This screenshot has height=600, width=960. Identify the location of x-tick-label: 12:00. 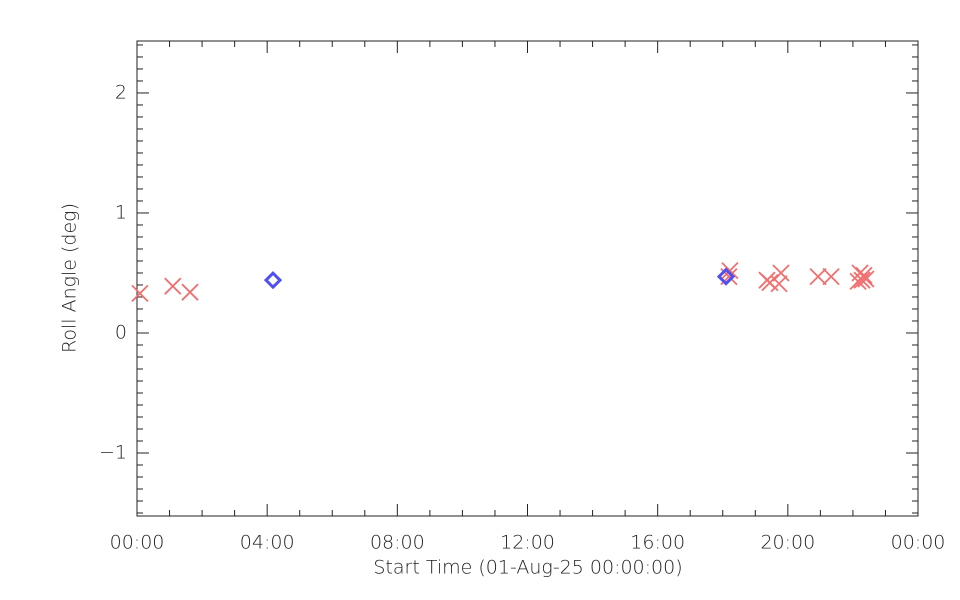
(527, 543).